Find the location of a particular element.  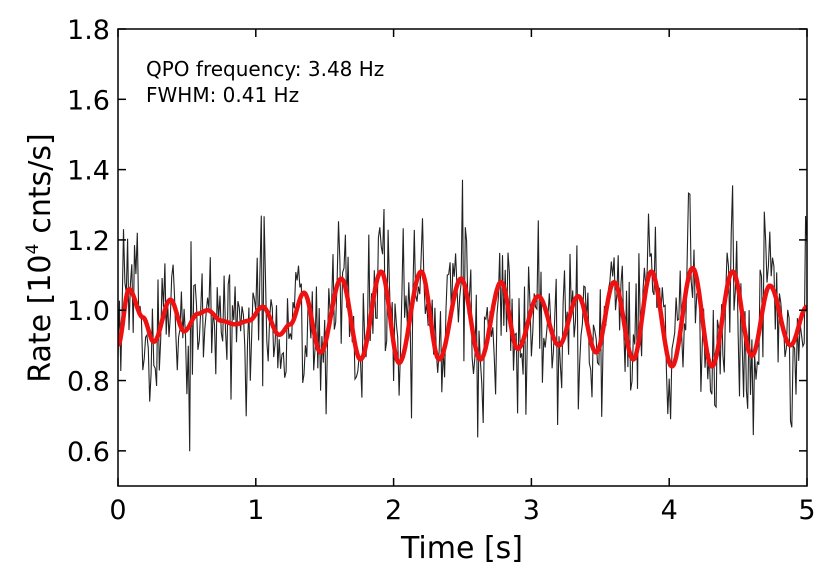

y-axis-title-prefix: Rate [10 is located at coordinates (40, 318).